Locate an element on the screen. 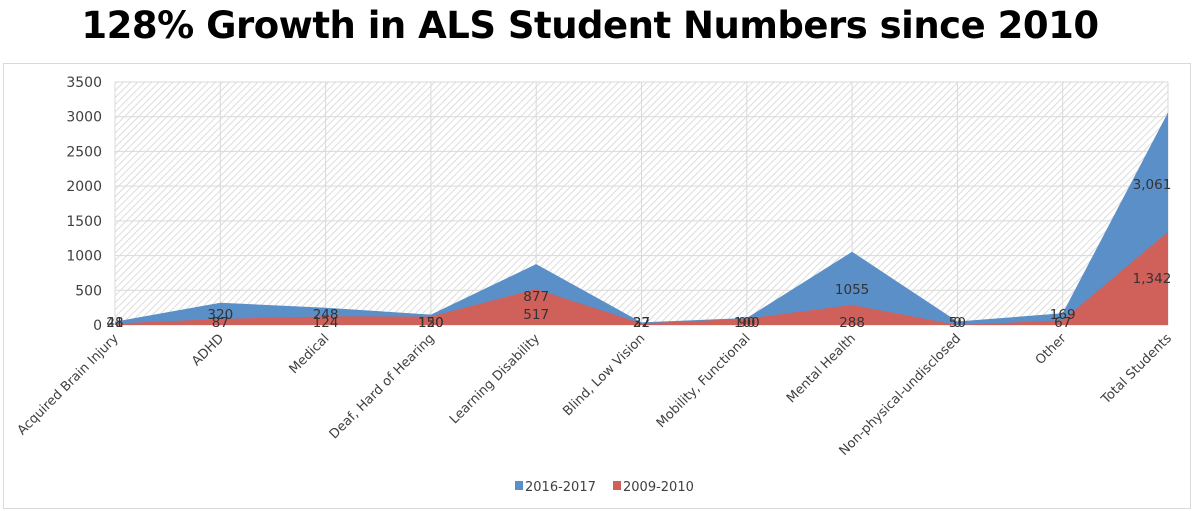  data-label: 320 is located at coordinates (220, 315).